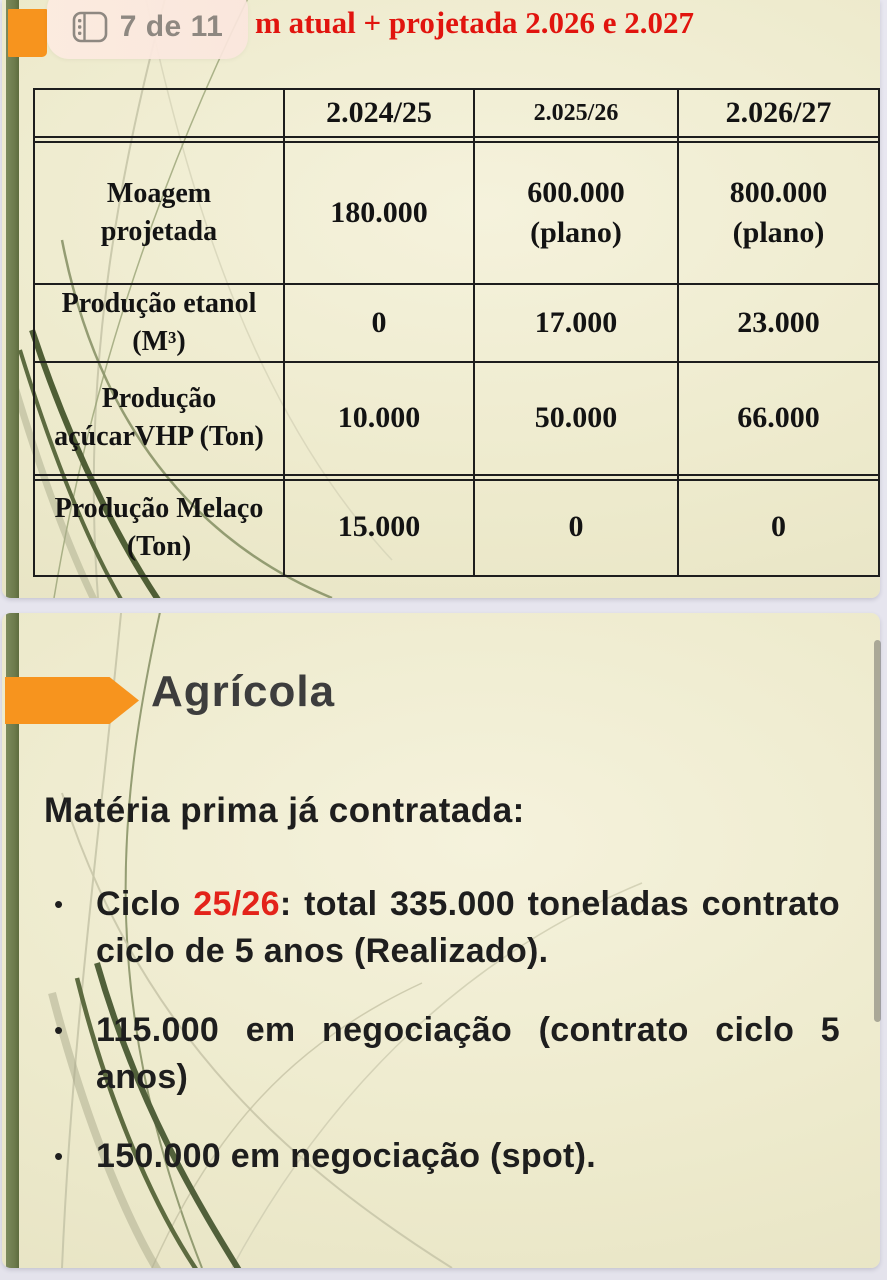 The height and width of the screenshot is (1280, 887). I want to click on row-label: Produção Melaço (Ton), so click(159, 527).